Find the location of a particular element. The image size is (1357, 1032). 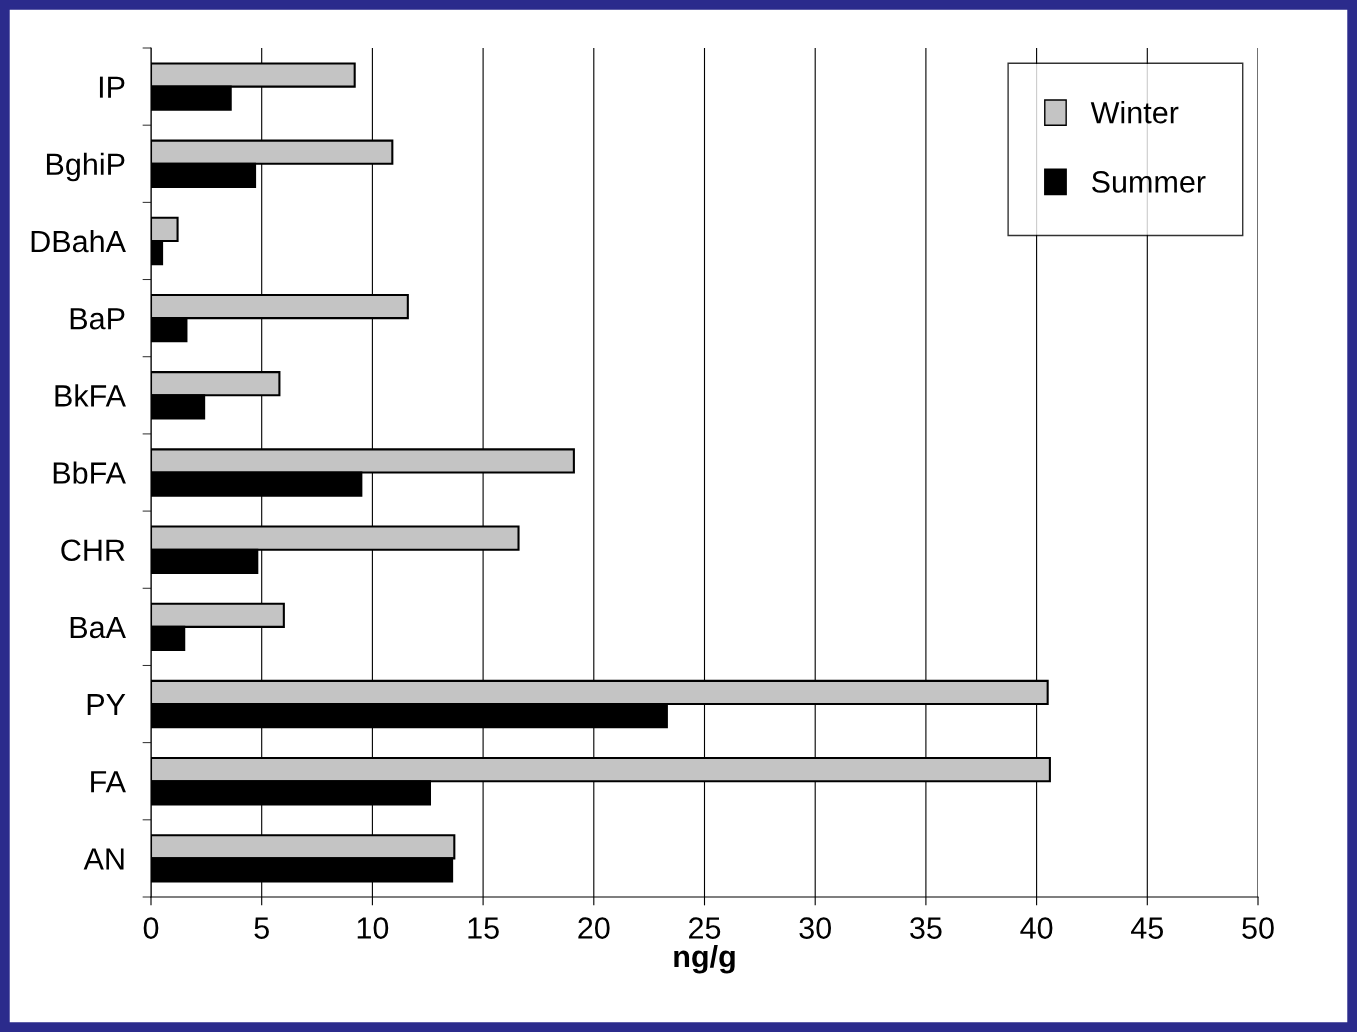

x-tick-label: 35 is located at coordinates (926, 928).